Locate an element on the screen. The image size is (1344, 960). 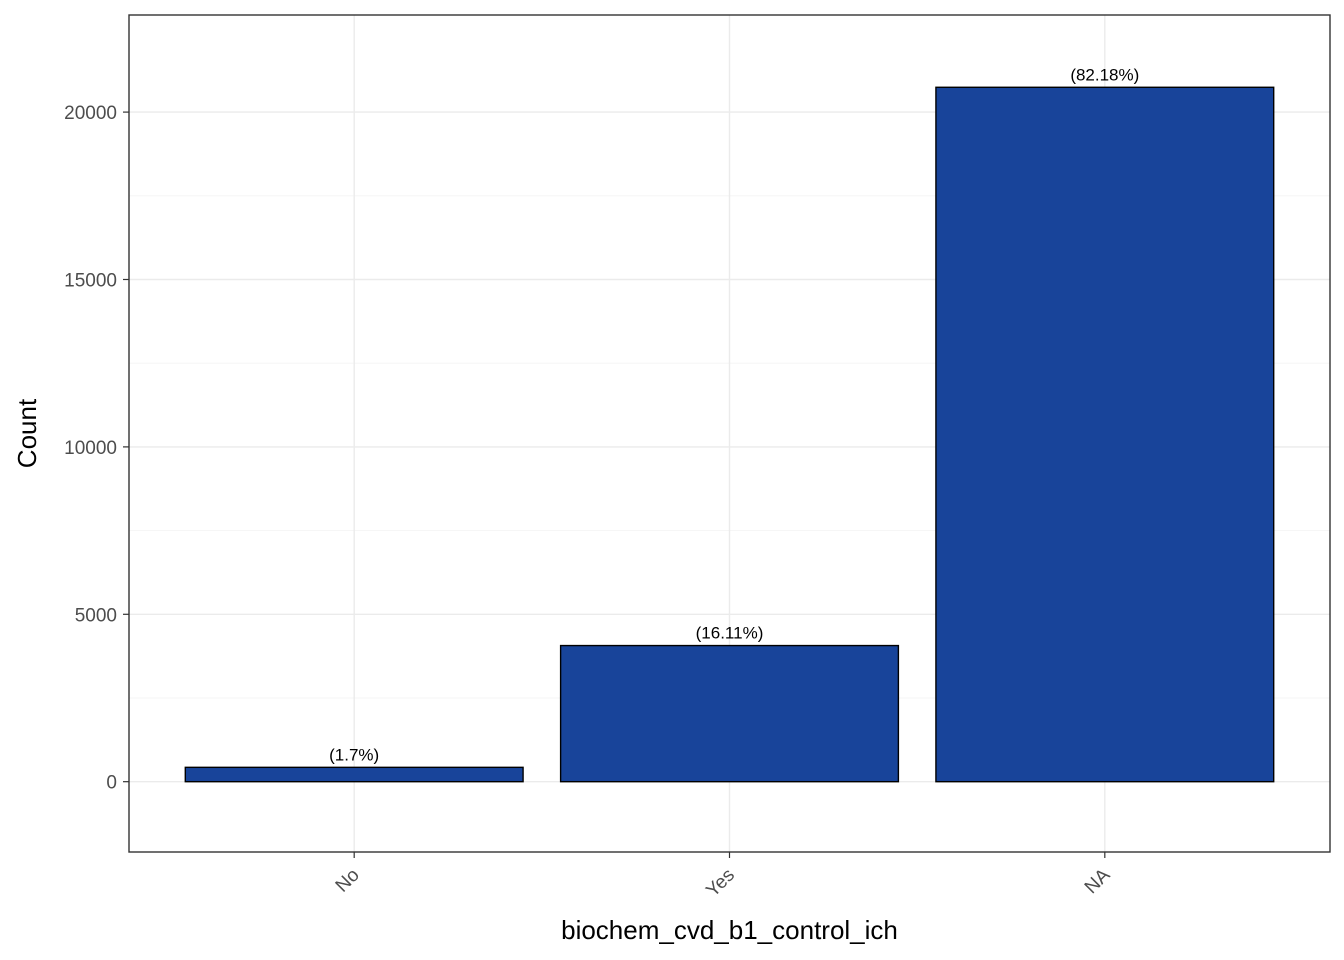
y-axis-title: Count is located at coordinates (27, 433).